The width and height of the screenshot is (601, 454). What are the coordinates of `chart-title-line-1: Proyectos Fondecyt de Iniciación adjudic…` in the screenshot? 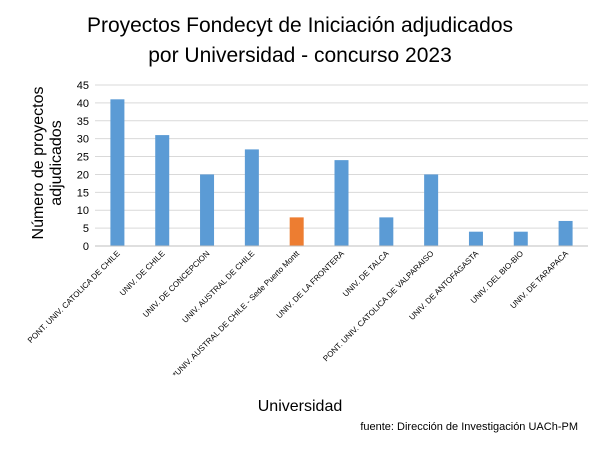 It's located at (300, 25).